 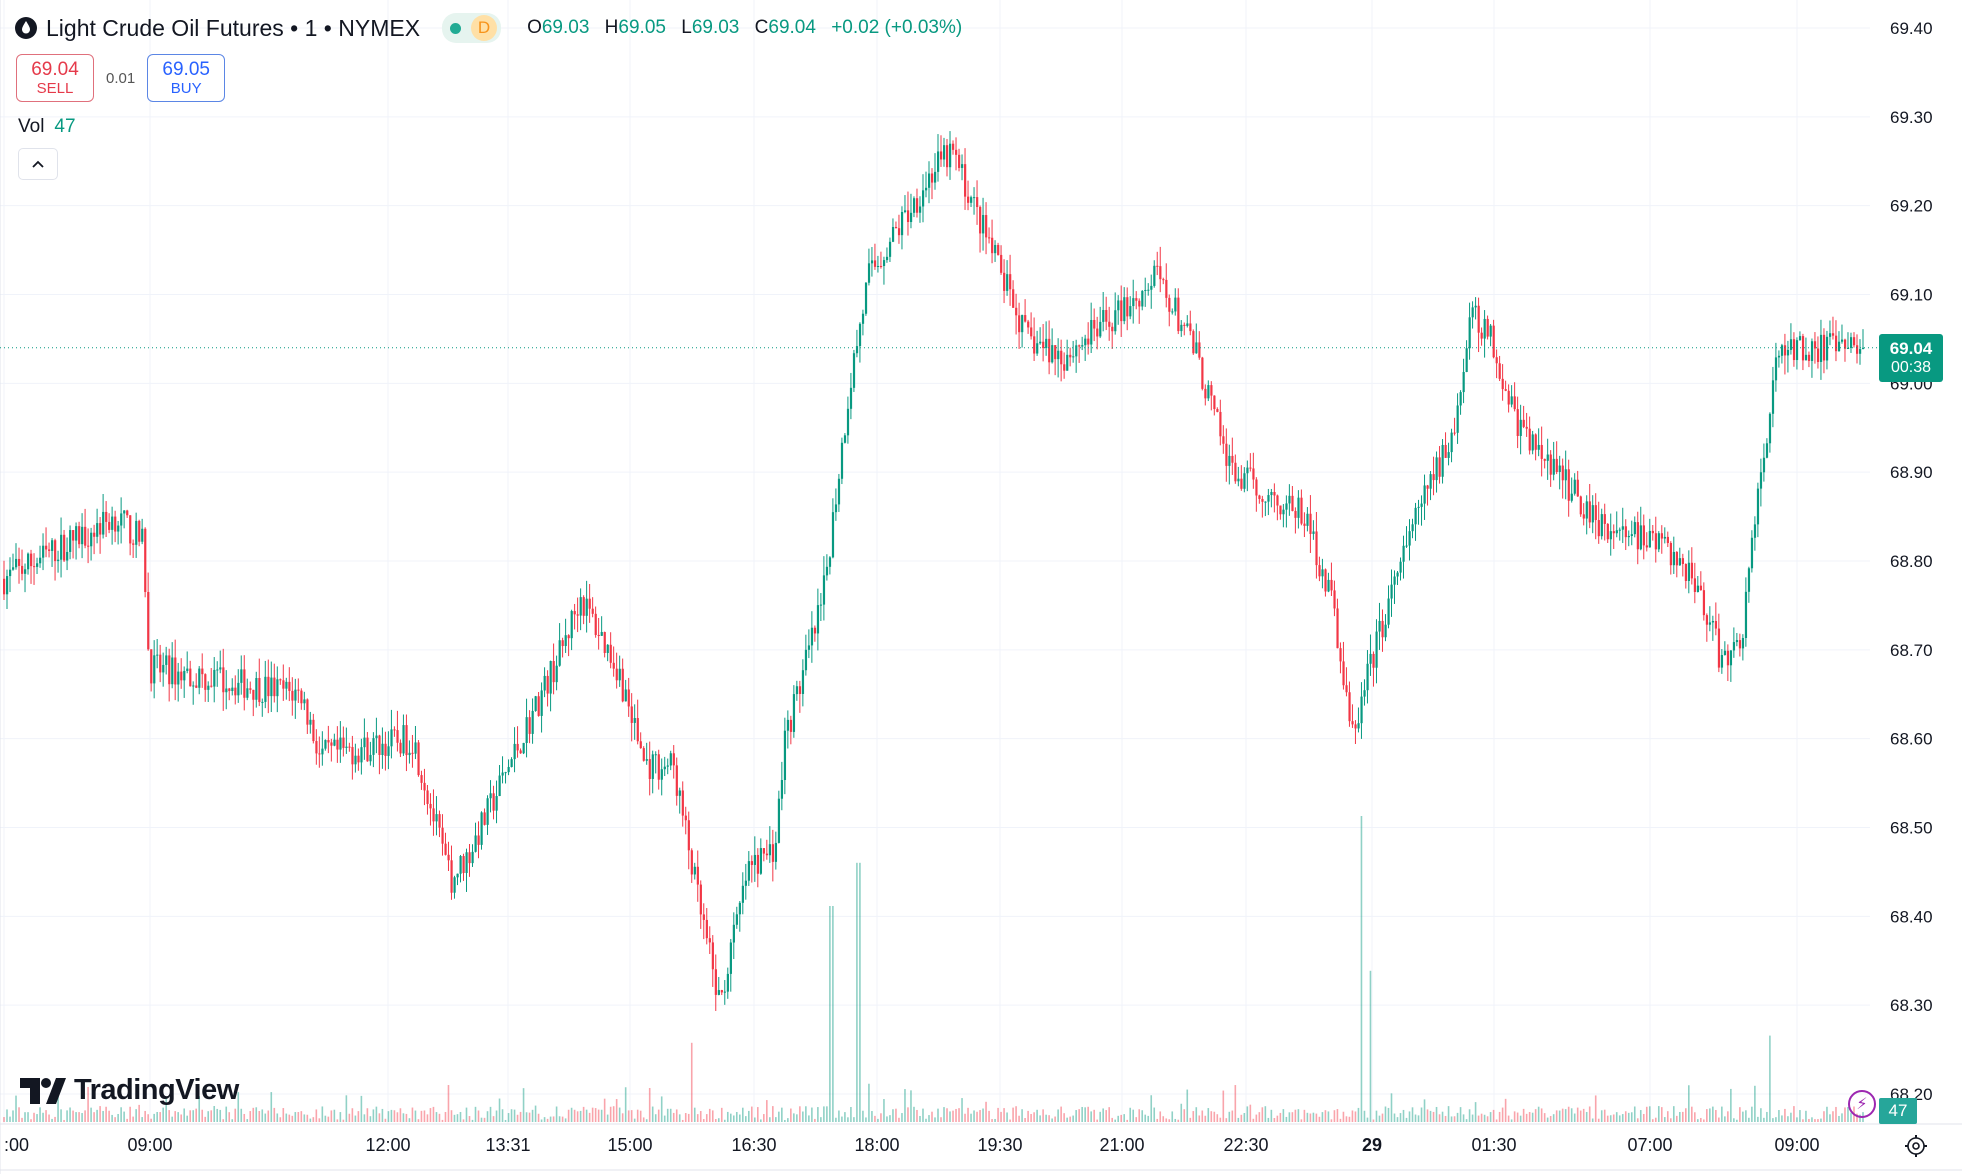 I want to click on tradingview-logo: TradingView, so click(x=129, y=1090).